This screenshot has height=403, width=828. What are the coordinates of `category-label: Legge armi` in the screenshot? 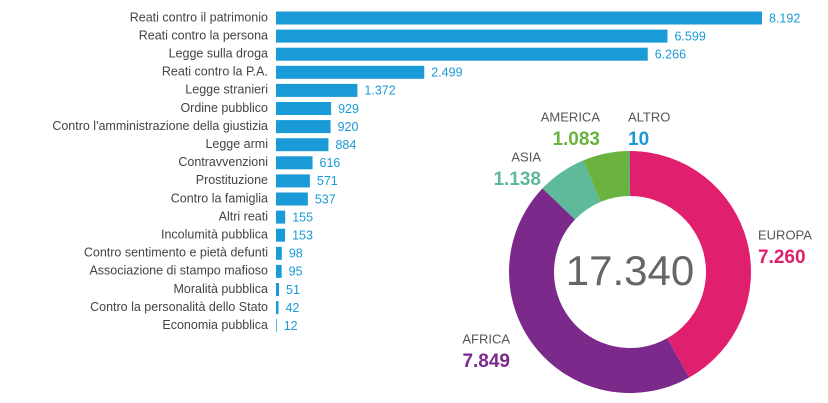 It's located at (236, 144).